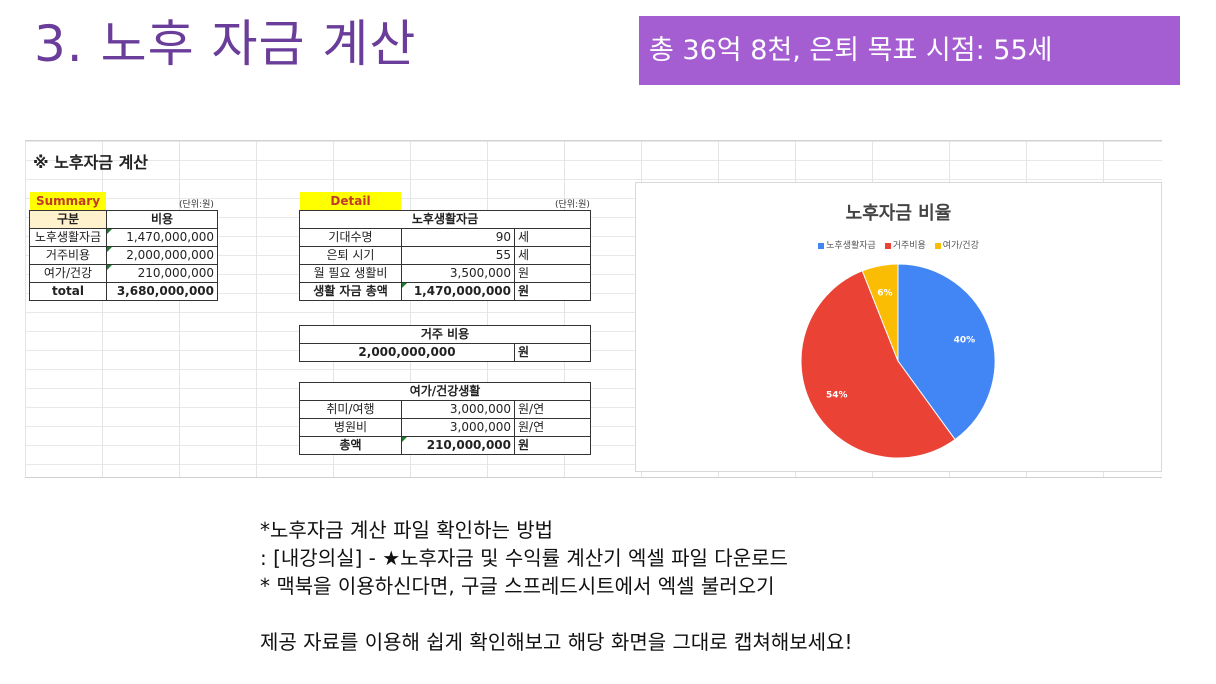 Image resolution: width=1216 pixels, height=684 pixels. Describe the element at coordinates (91, 162) in the screenshot. I see `sheet-title: ※ 노후자금 계산` at that location.